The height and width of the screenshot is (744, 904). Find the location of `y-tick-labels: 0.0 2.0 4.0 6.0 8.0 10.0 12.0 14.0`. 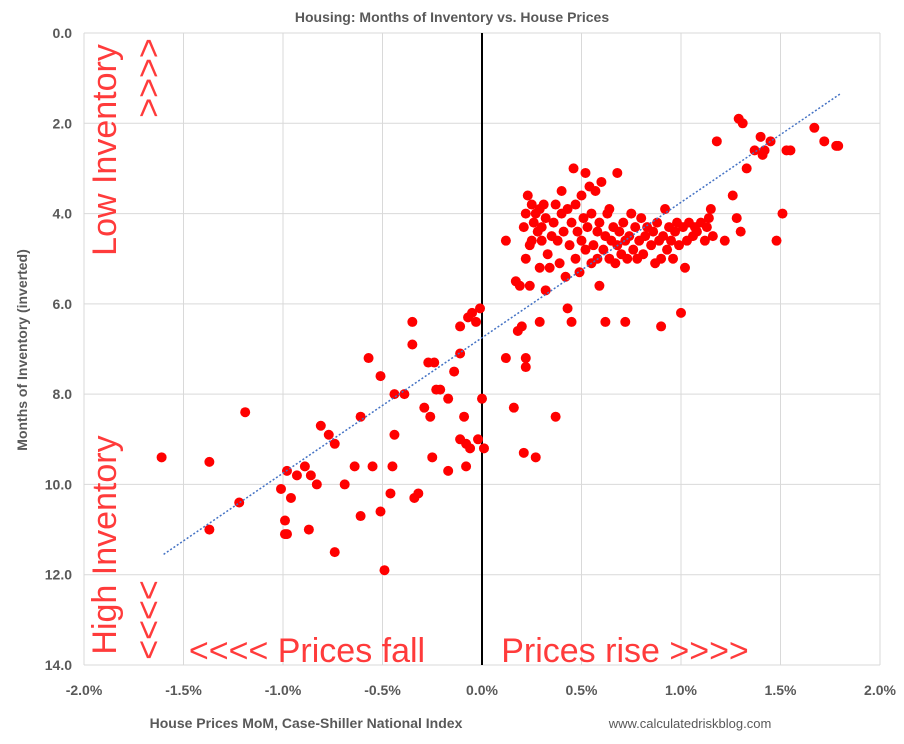

y-tick-labels: 0.0 2.0 4.0 6.0 8.0 10.0 12.0 14.0 is located at coordinates (58, 349).